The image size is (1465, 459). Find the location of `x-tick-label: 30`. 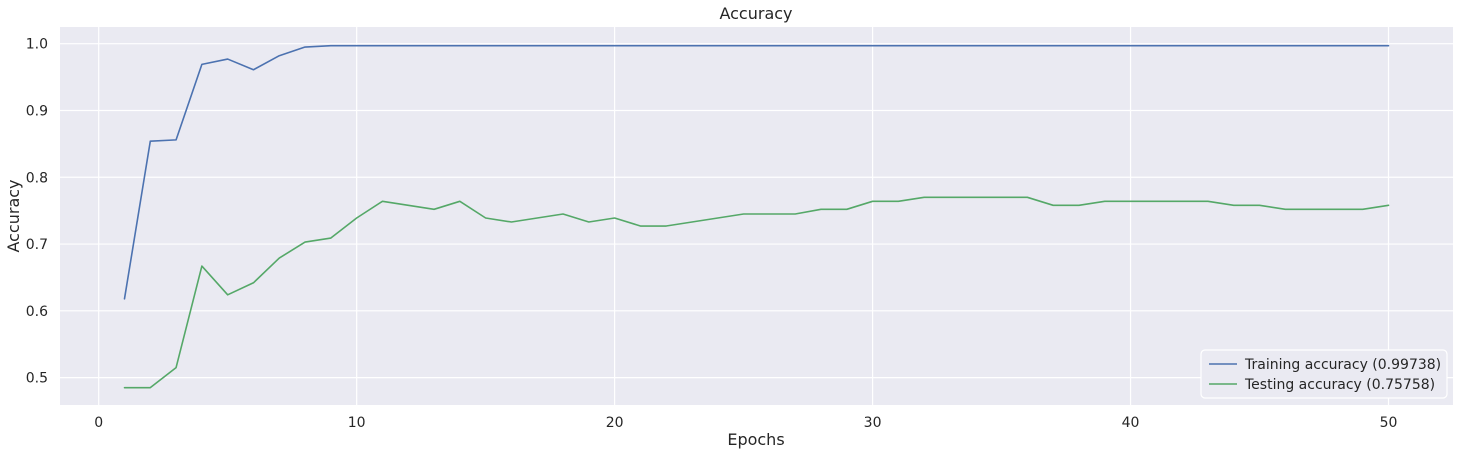

x-tick-label: 30 is located at coordinates (873, 423).